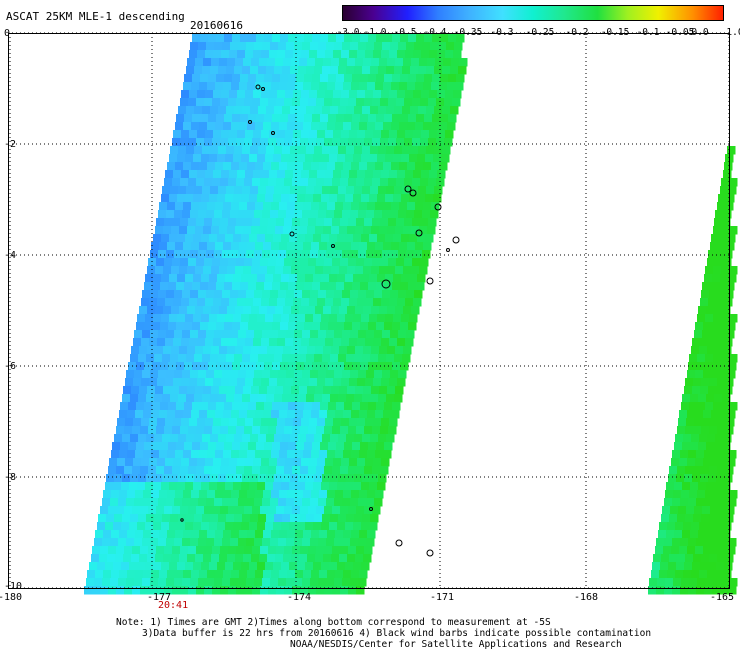 This screenshot has width=740, height=650. What do you see at coordinates (173, 605) in the screenshot?
I see `swath-time-label: 20:41` at bounding box center [173, 605].